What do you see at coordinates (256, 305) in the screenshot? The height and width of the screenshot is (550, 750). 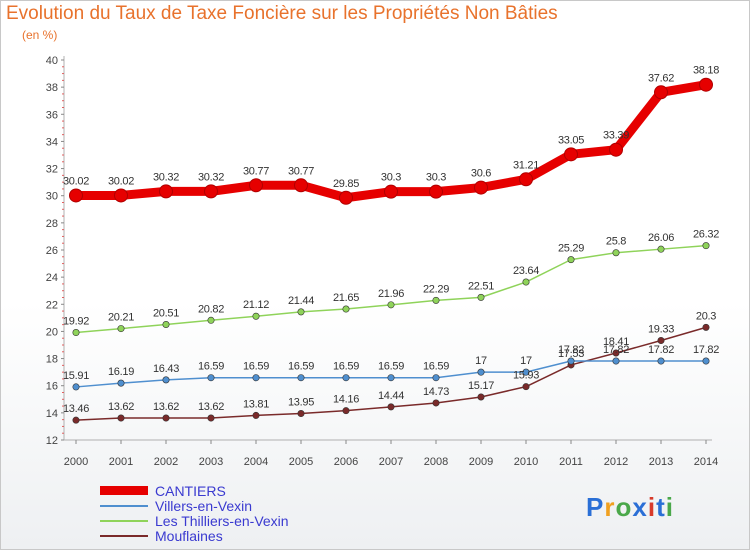 I see `data-label: 21.12` at bounding box center [256, 305].